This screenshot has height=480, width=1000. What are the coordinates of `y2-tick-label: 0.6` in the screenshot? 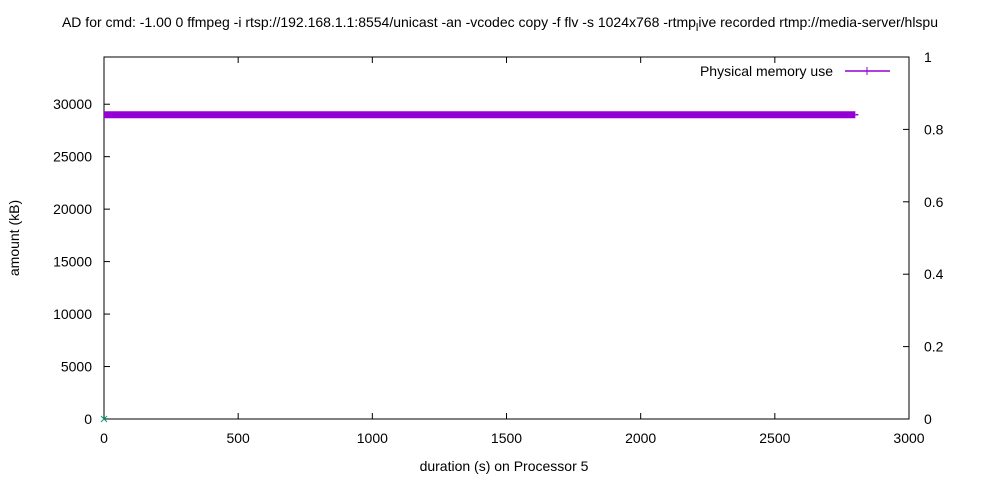 It's located at (934, 202).